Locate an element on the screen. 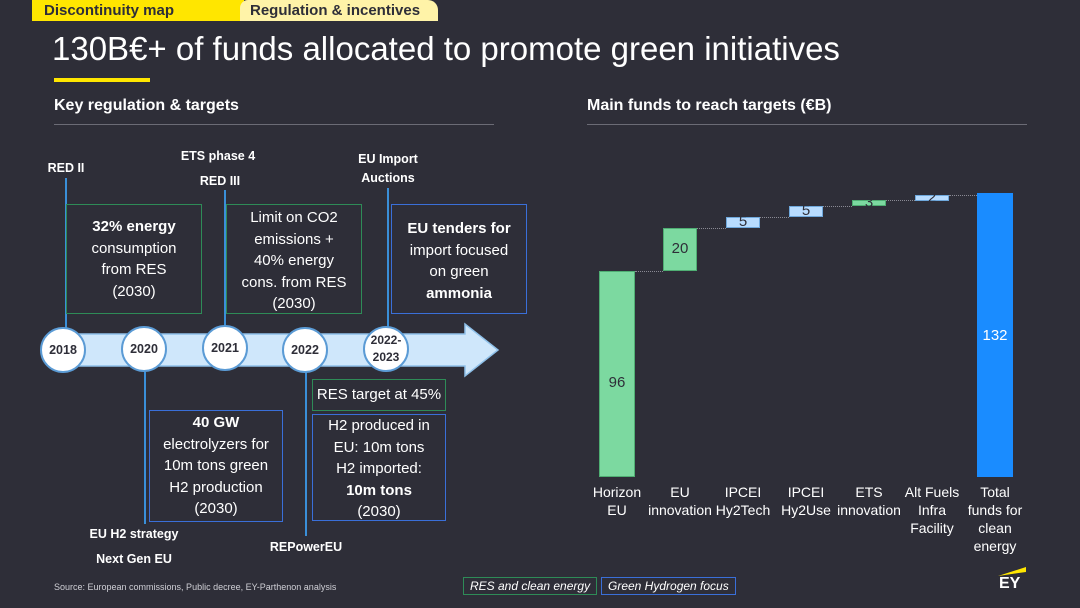  value-label-6: 132 is located at coordinates (995, 335).